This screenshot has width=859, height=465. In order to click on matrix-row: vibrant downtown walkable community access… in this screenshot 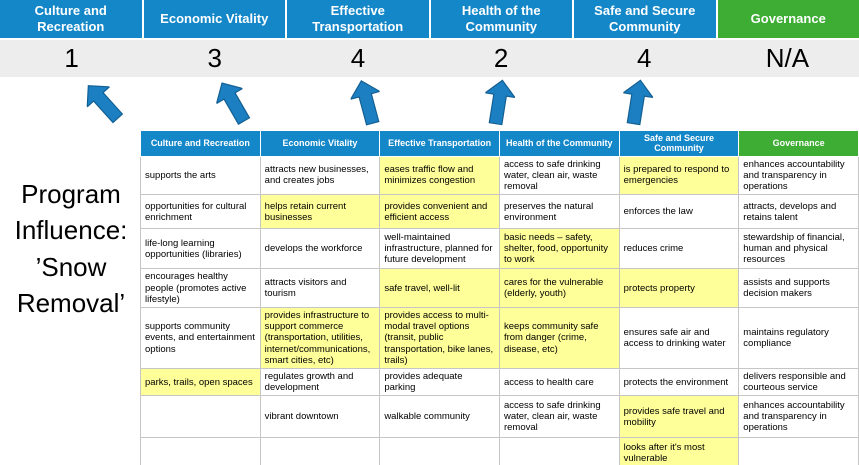, I will do `click(499, 417)`.